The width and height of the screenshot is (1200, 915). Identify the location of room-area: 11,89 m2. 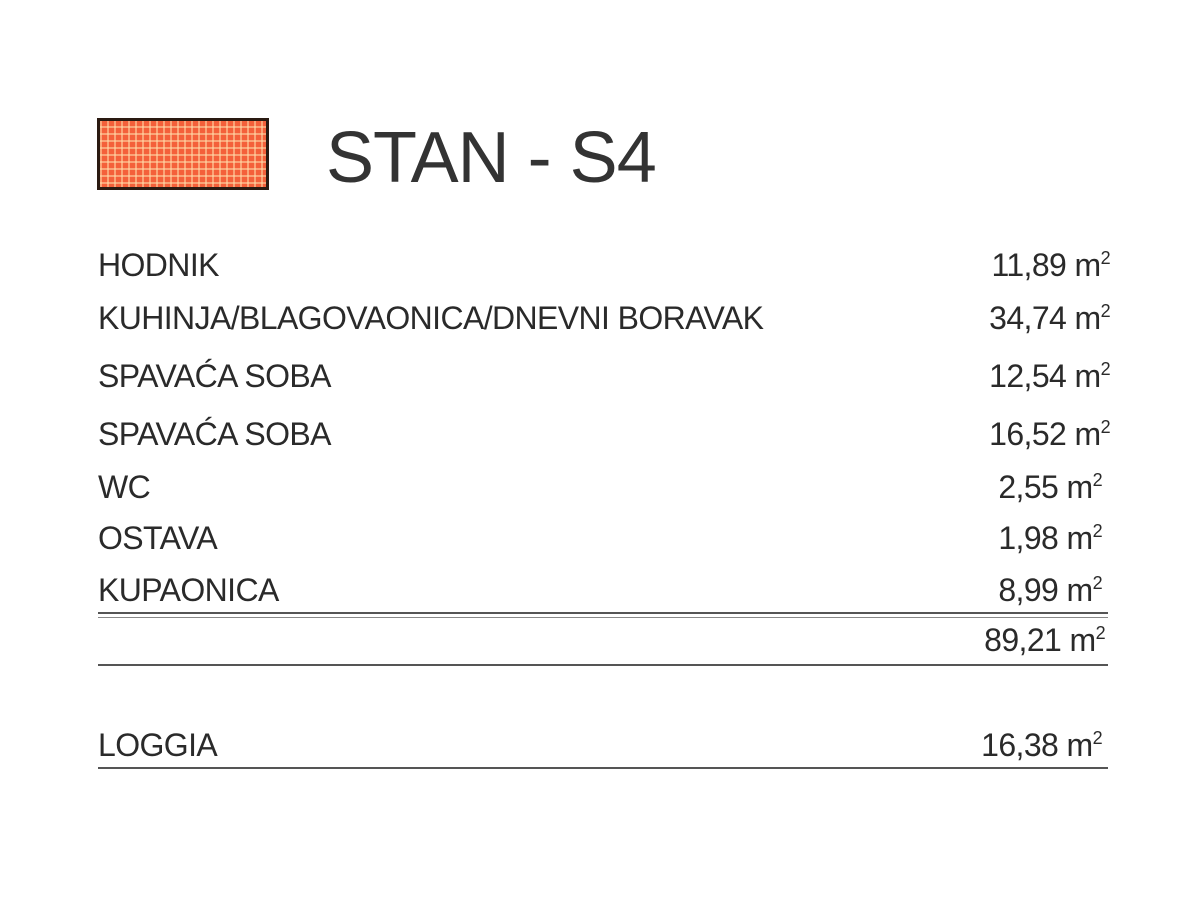
(1051, 265).